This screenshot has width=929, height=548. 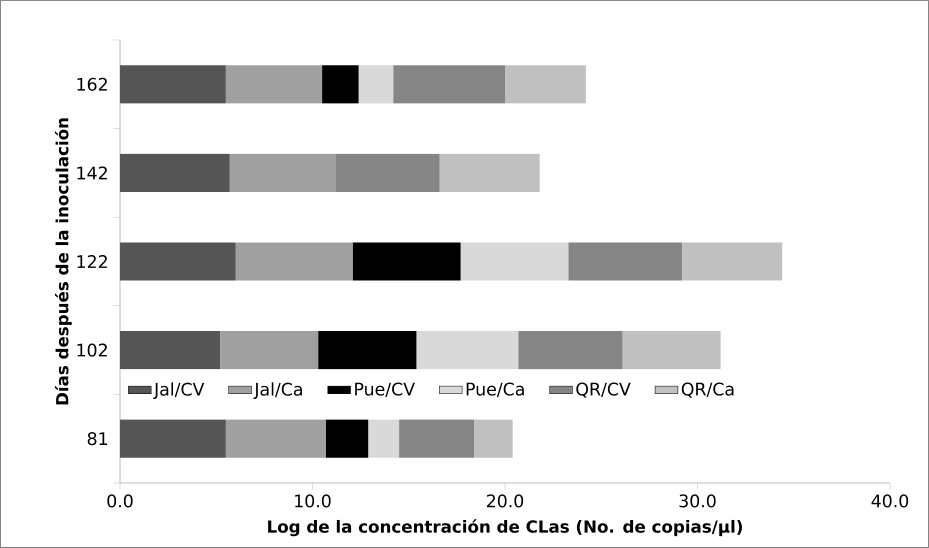 I want to click on y-tick-label: 102, so click(x=92, y=350).